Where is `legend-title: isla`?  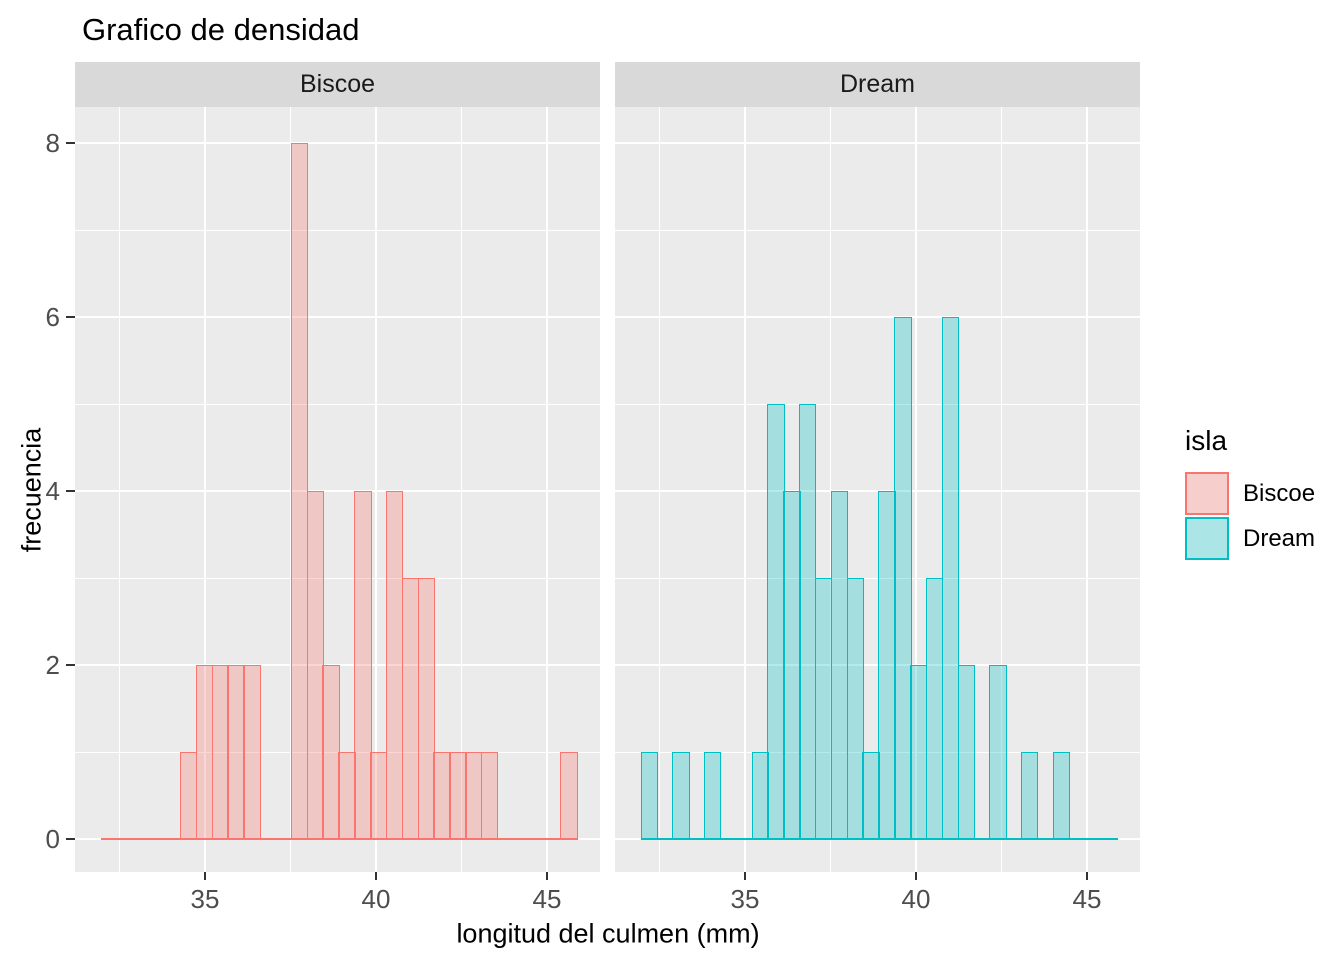
legend-title: isla is located at coordinates (1206, 440).